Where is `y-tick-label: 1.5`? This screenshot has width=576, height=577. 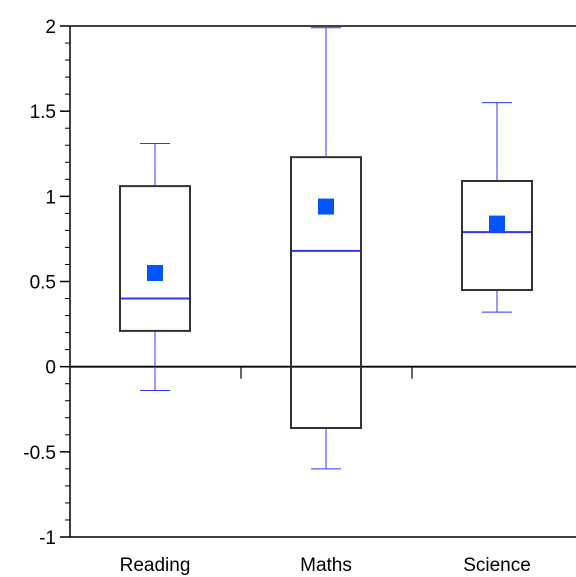
y-tick-label: 1.5 is located at coordinates (43, 112).